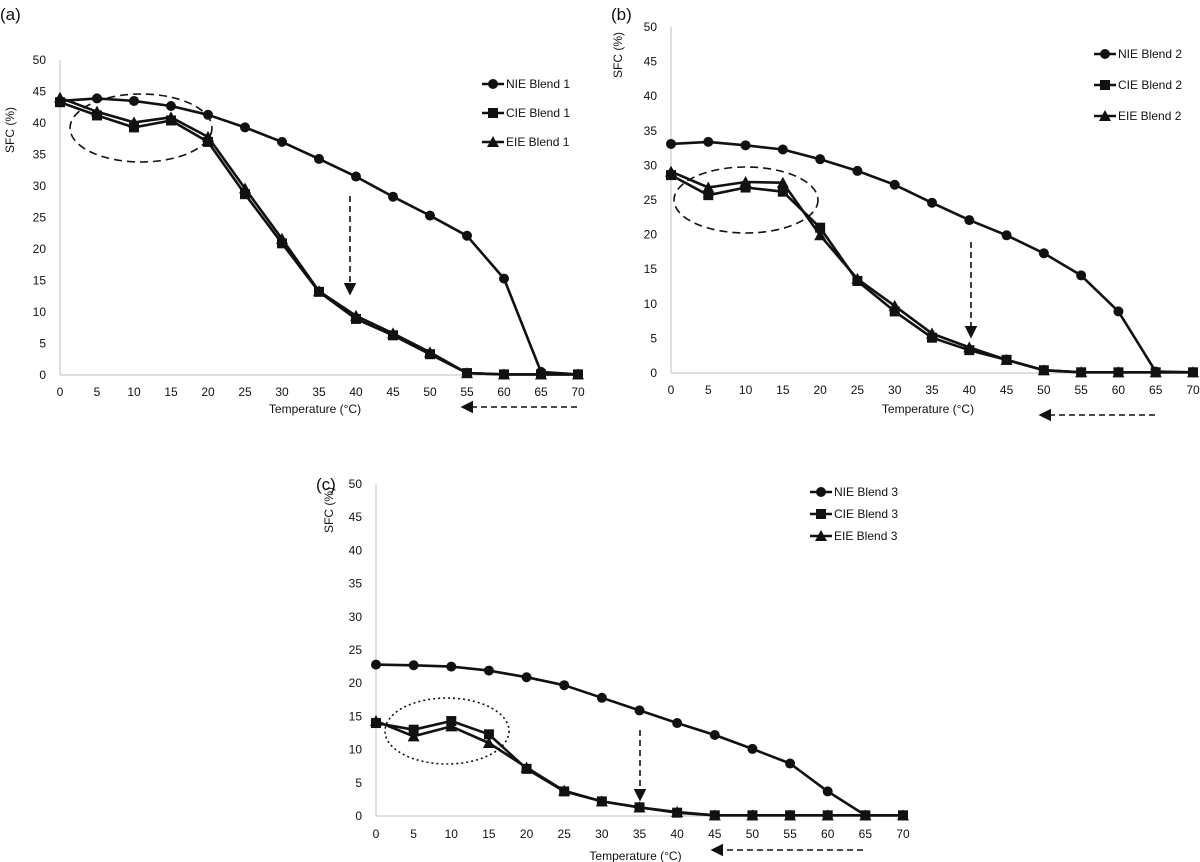 Image resolution: width=1200 pixels, height=862 pixels. Describe the element at coordinates (866, 834) in the screenshot. I see `x-tick-label: 65` at that location.